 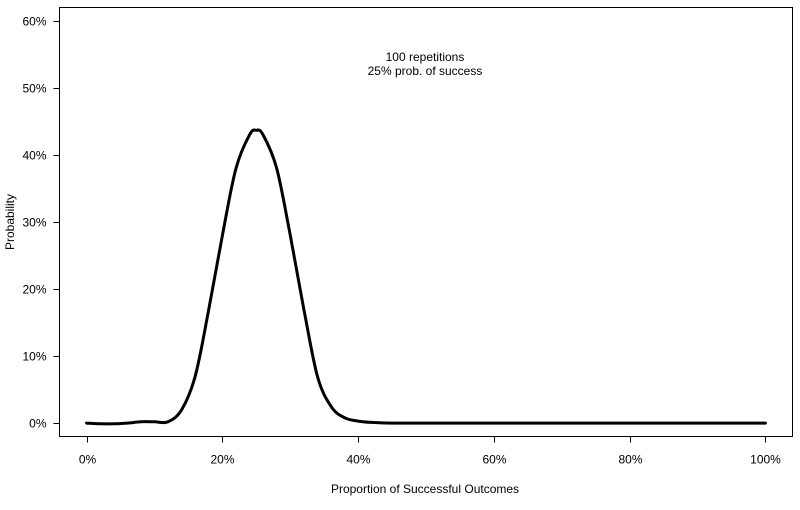 I want to click on x-tick-label: 80%, so click(x=630, y=460).